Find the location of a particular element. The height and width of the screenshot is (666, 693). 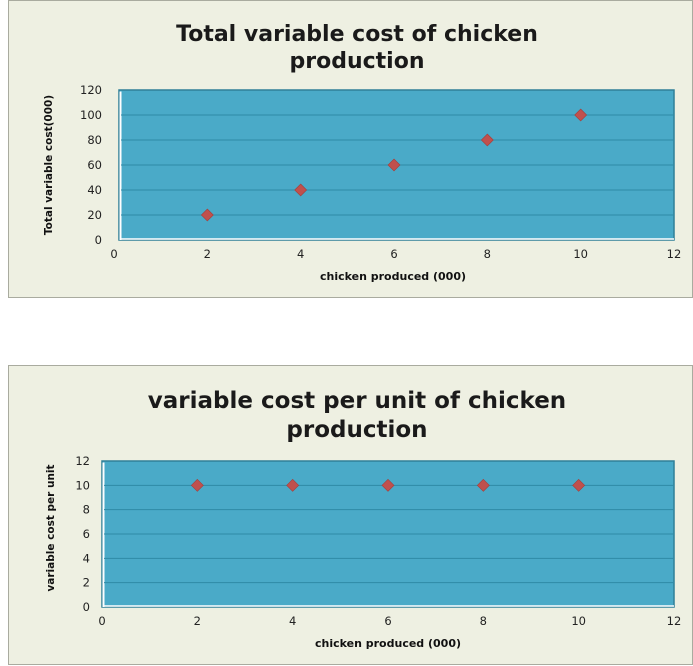

y-tick-label: 100 is located at coordinates (91, 115).